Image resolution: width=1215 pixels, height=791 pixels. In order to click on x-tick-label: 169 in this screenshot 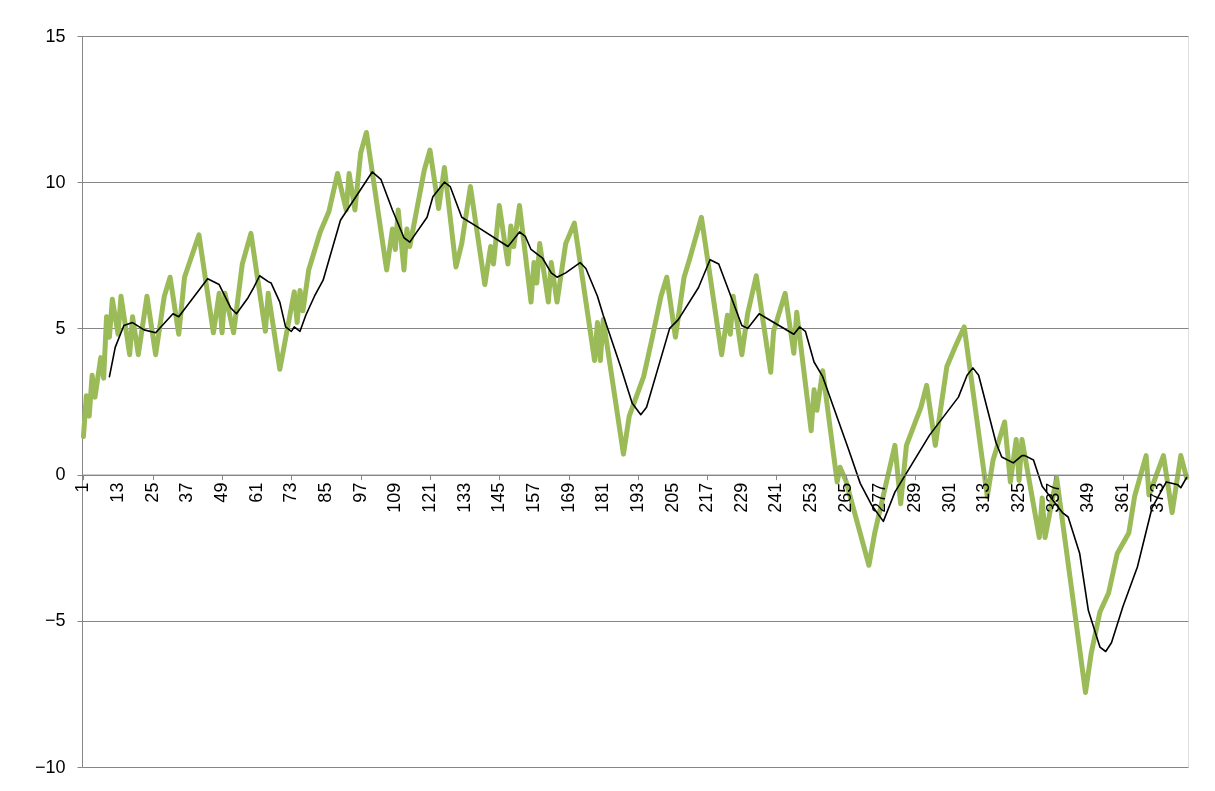, I will do `click(567, 497)`.